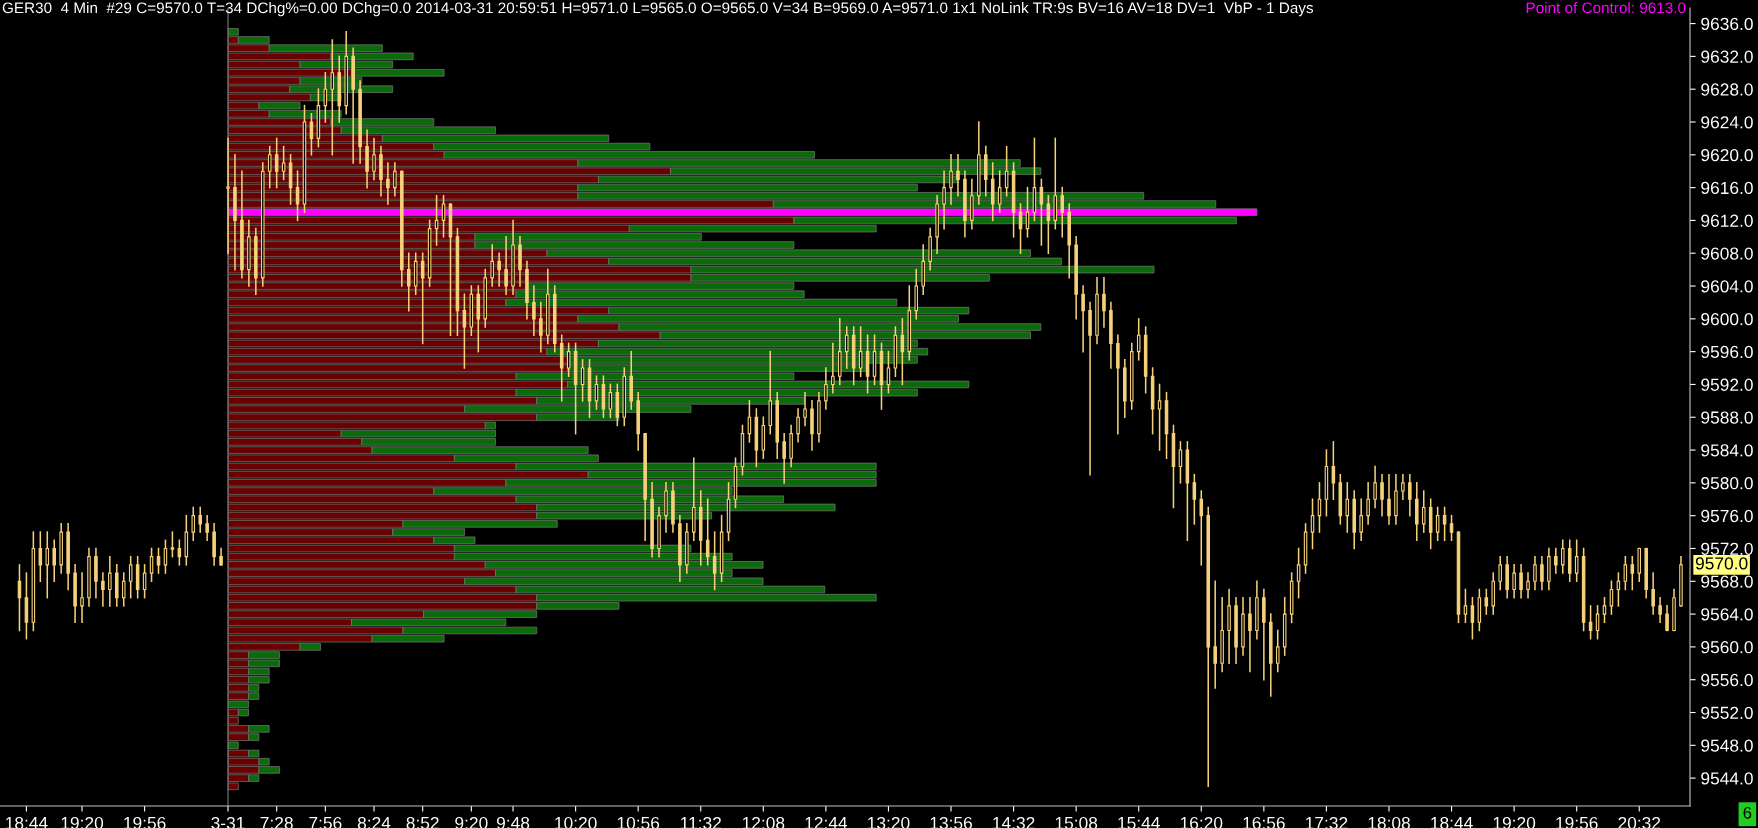  What do you see at coordinates (1727, 89) in the screenshot?
I see `y-tick-label: 9628.0` at bounding box center [1727, 89].